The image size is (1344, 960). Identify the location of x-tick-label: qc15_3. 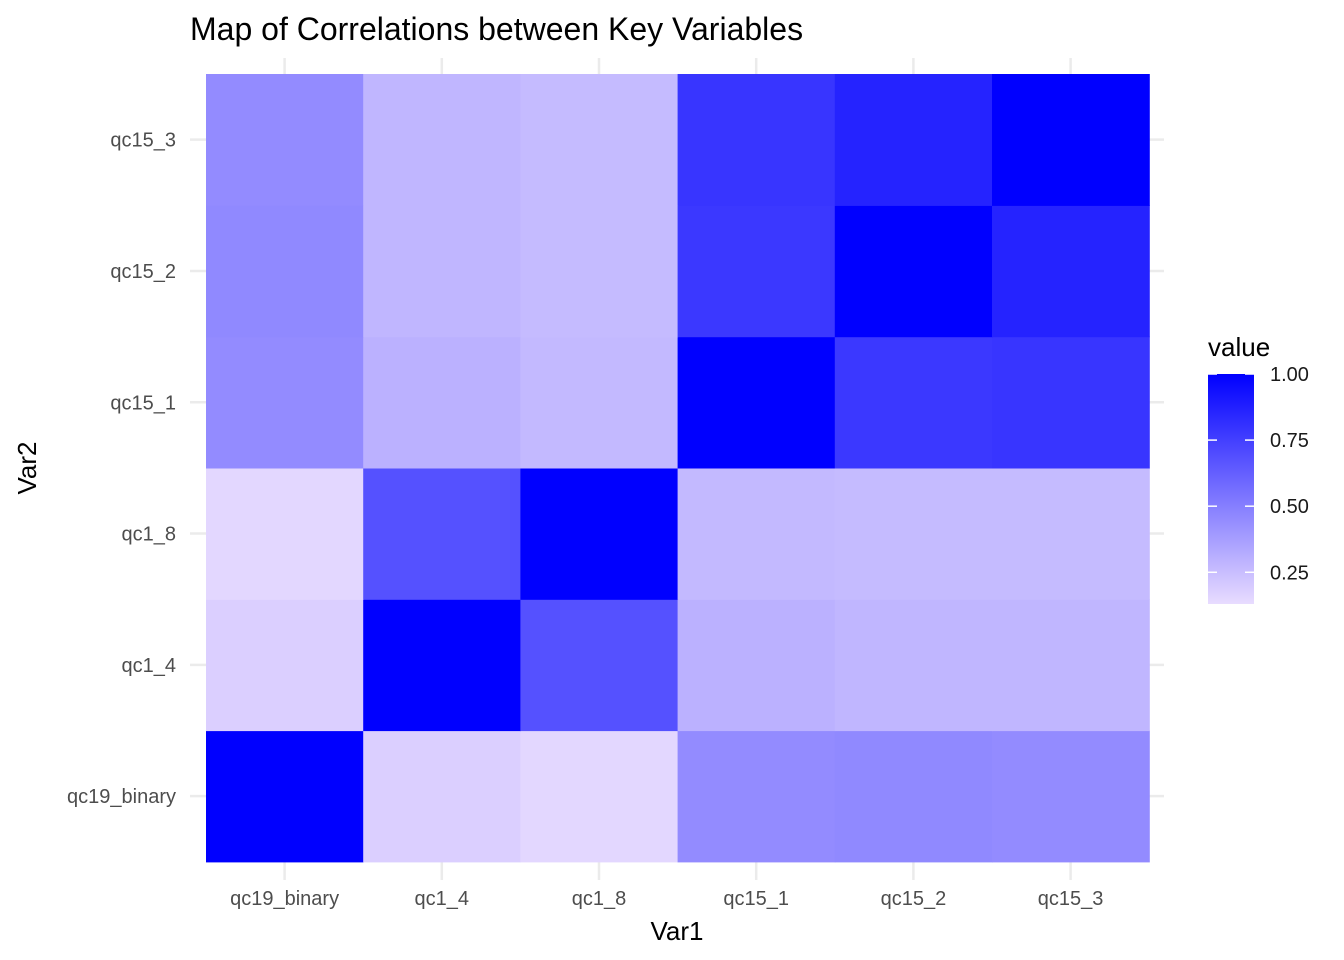
(1071, 899).